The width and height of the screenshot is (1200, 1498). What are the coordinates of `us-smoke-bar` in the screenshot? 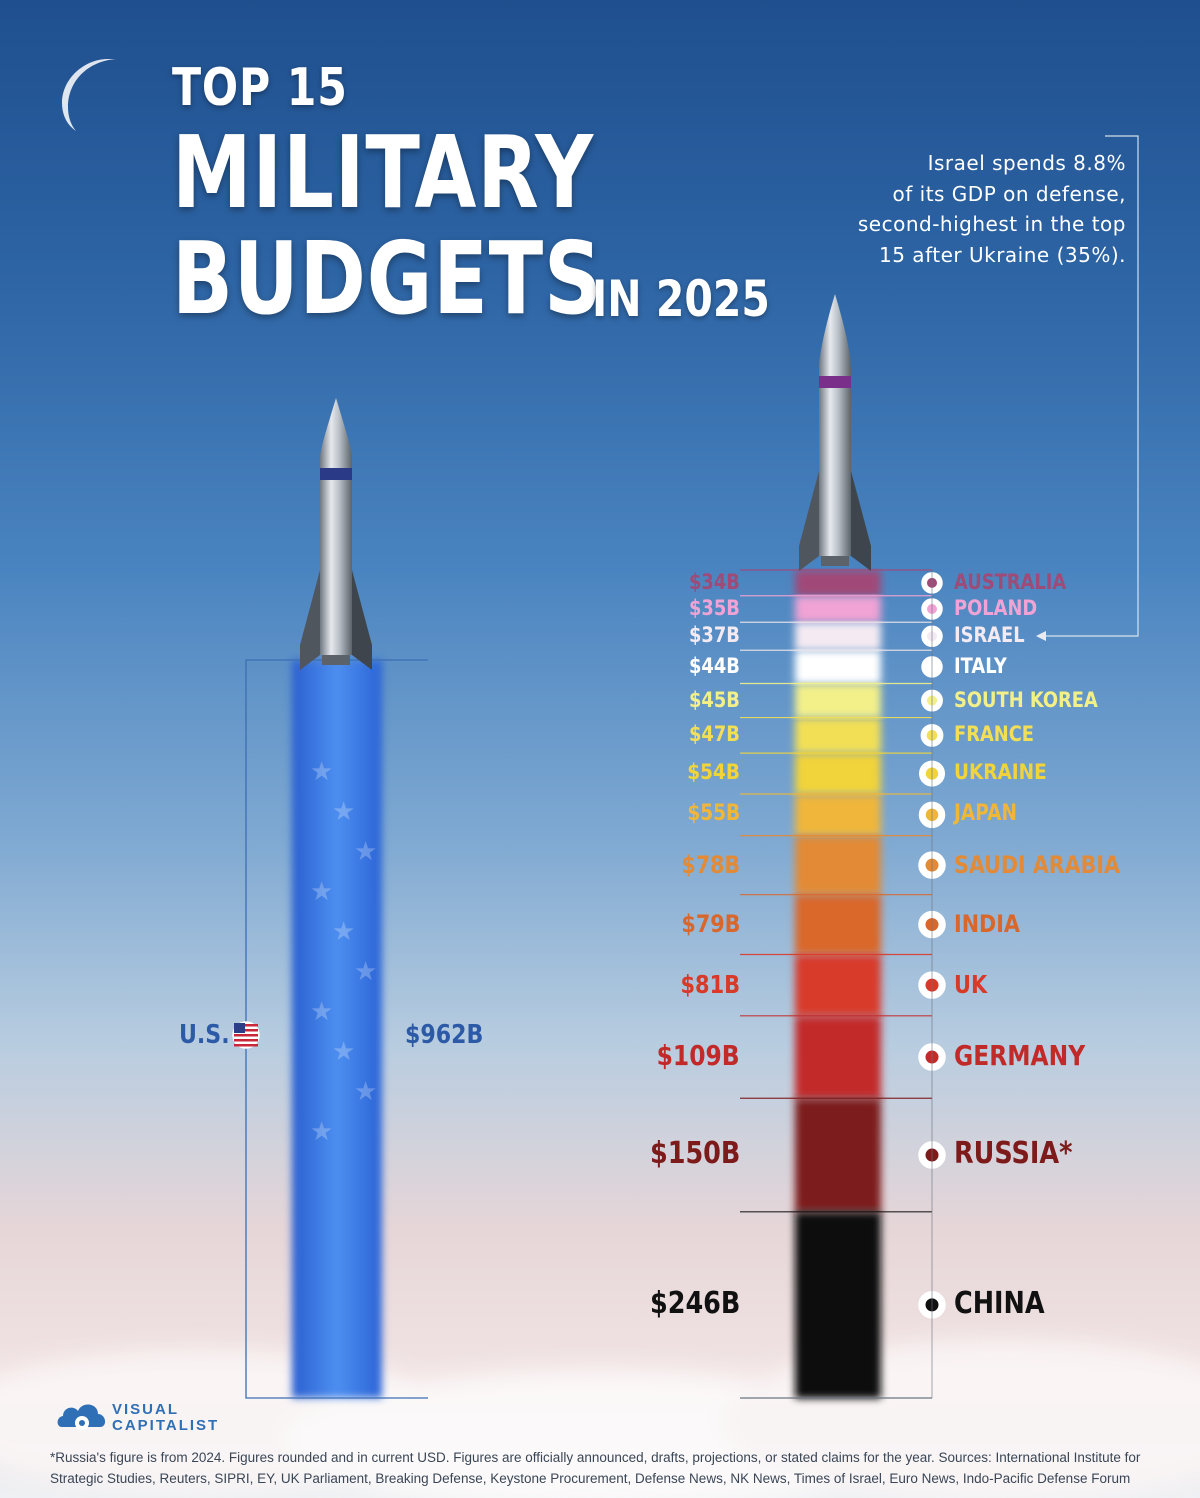 It's located at (337, 1029).